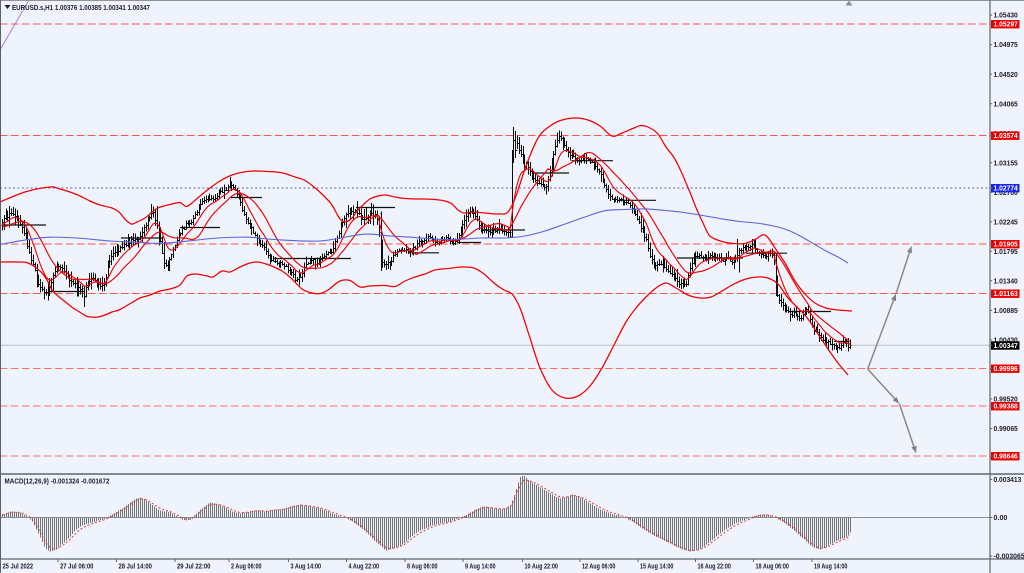  What do you see at coordinates (1006, 103) in the screenshot?
I see `svg-text: 1.04065` at bounding box center [1006, 103].